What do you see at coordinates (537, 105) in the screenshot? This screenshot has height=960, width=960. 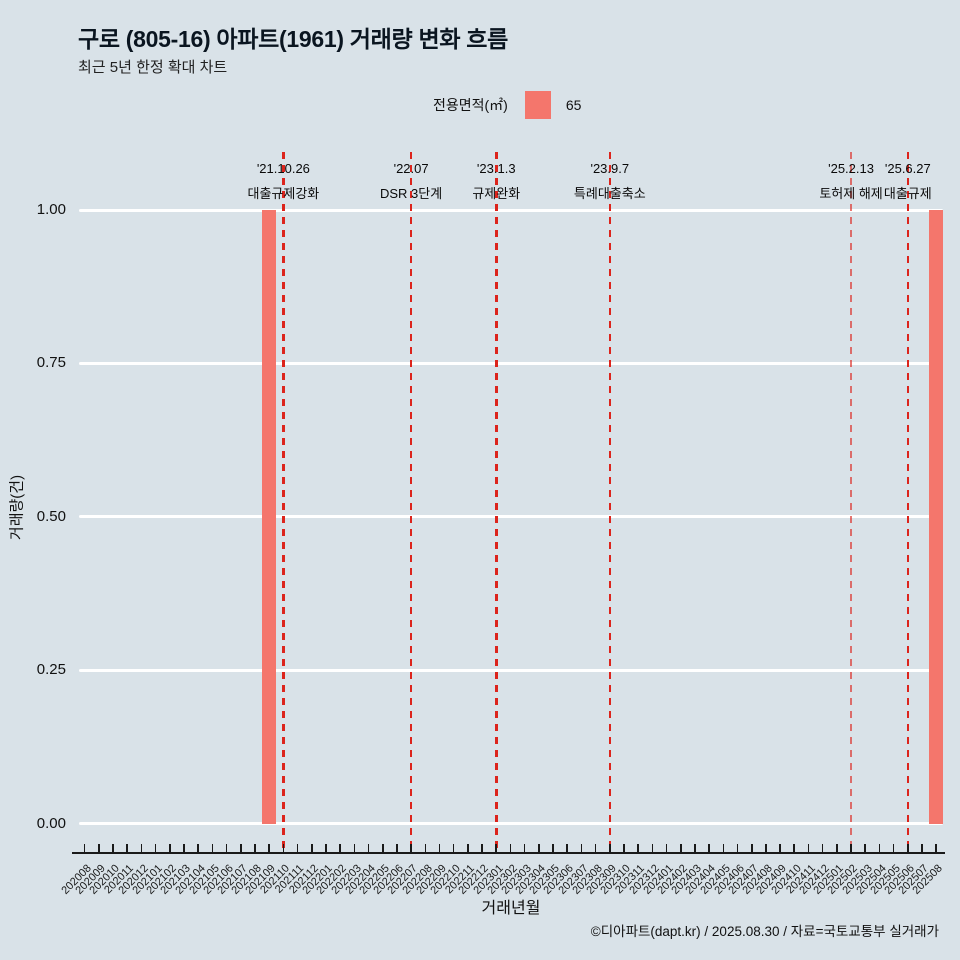 I see `legend-swatch-icon` at bounding box center [537, 105].